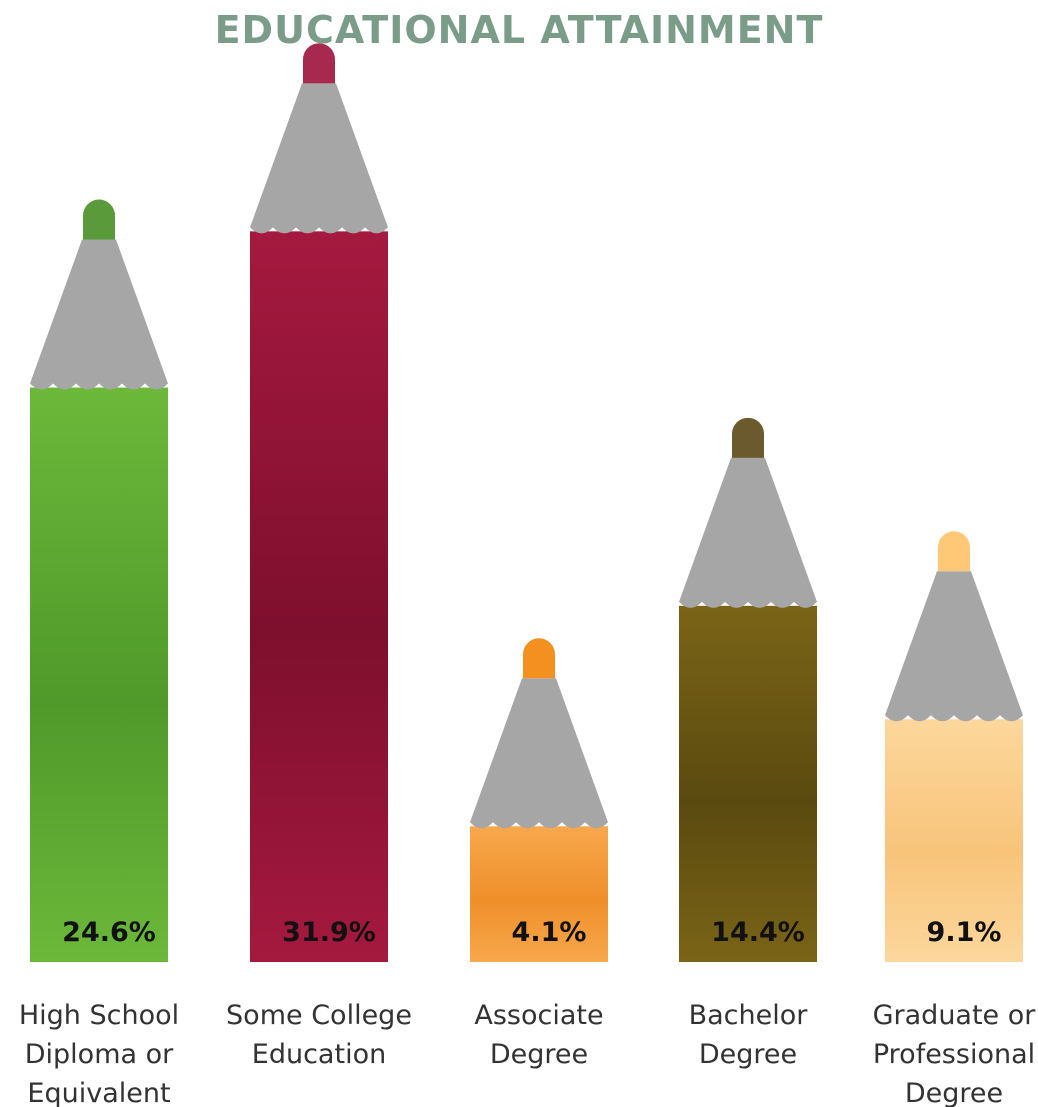 The height and width of the screenshot is (1107, 1038). I want to click on pencil-bar: 24.6%, so click(99, 580).